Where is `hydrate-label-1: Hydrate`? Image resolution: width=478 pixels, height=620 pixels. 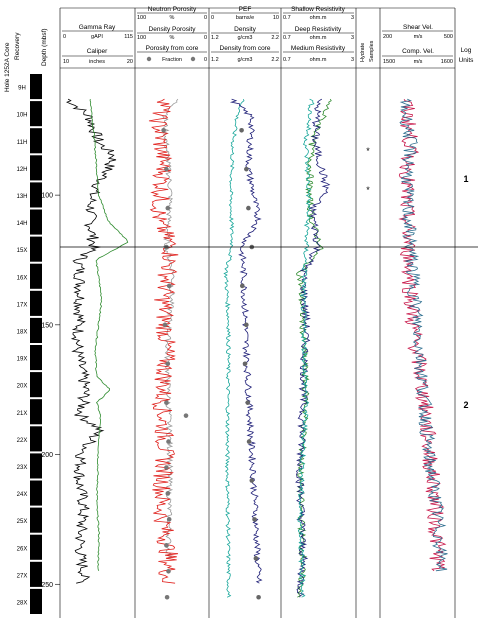 hydrate-label-1: Hydrate is located at coordinates (363, 52).